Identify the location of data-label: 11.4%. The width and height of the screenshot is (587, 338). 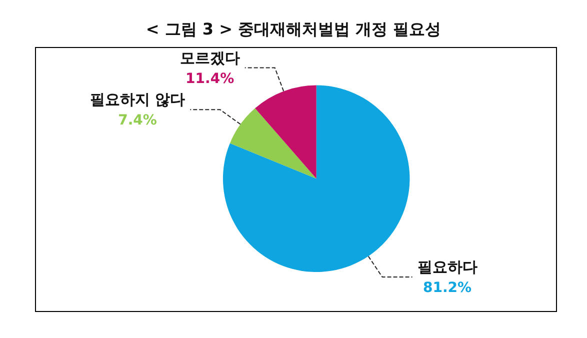
(210, 78).